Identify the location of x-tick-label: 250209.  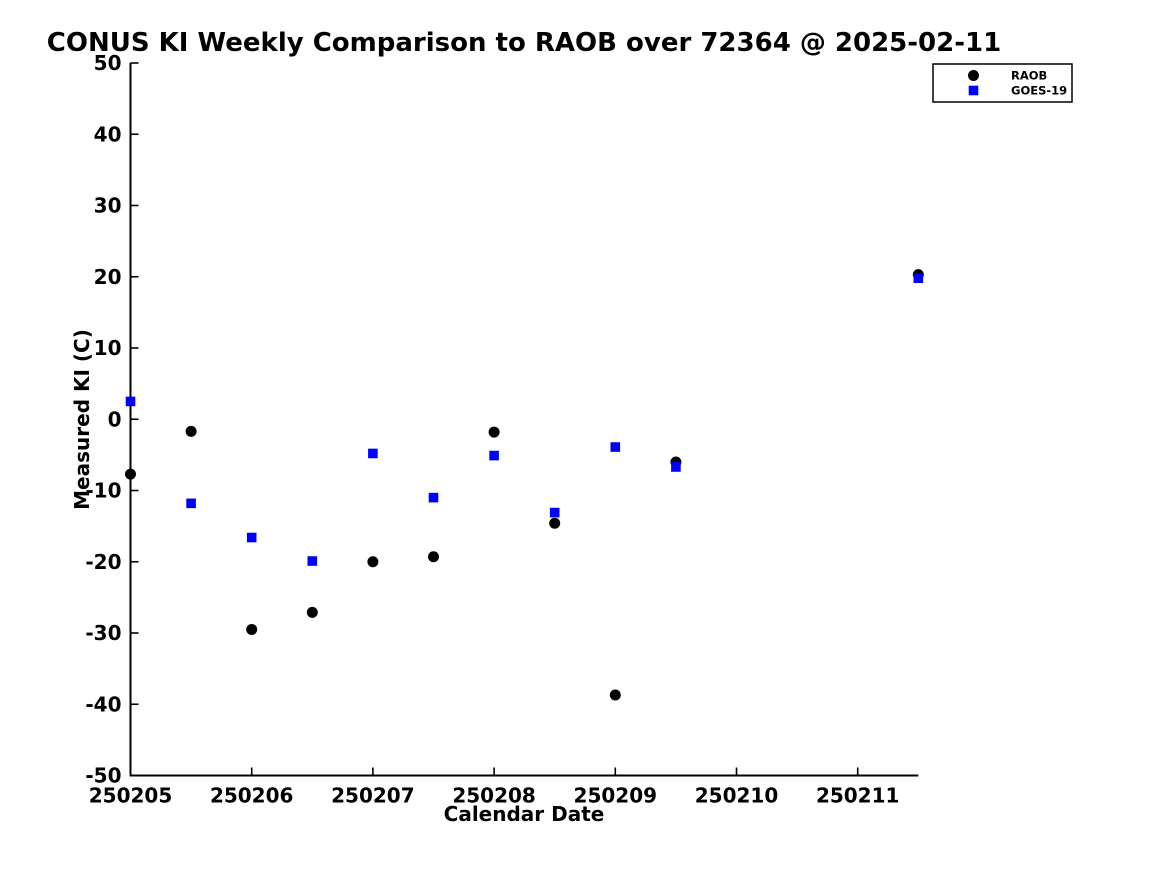
(616, 796).